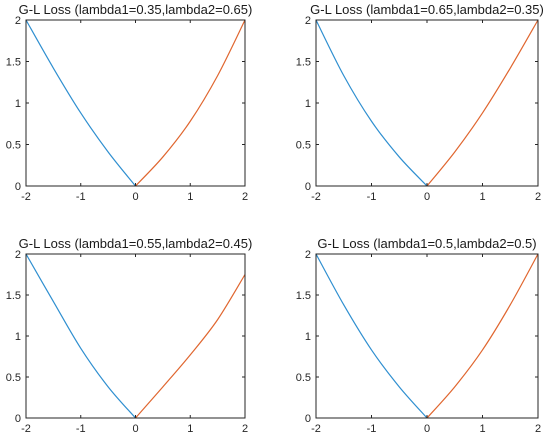  Describe the element at coordinates (427, 9) in the screenshot. I see `subplot-title: G-L Loss (lambda1=0.65,lambda2=0.35)` at that location.